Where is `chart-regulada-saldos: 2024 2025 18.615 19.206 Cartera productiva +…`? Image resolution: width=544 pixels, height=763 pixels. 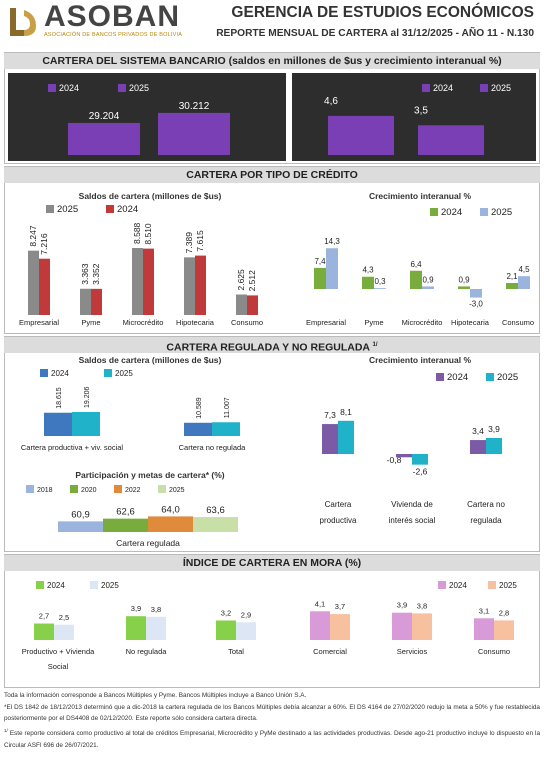 chart-regulada-saldos: 2024 2025 18.615 19.206 Cartera productiva +… is located at coordinates (134, 410).